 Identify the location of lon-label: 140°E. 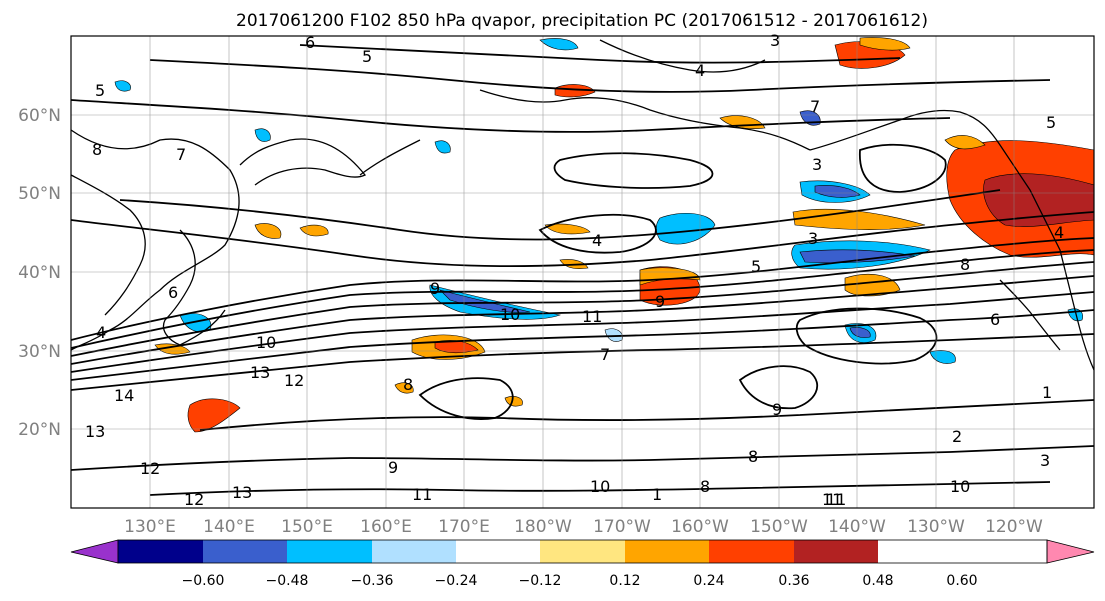
(229, 527).